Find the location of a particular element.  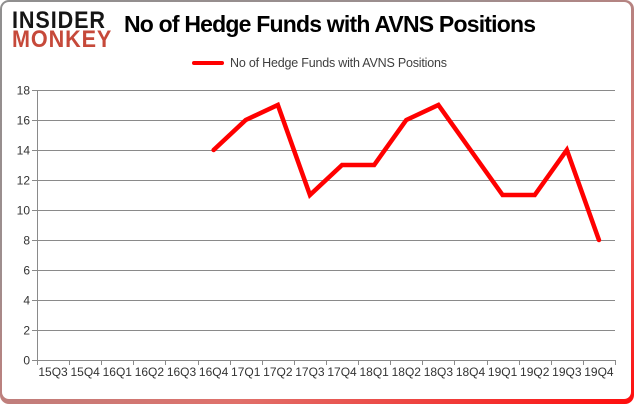

x-axis-label: 16Q3 is located at coordinates (182, 372).